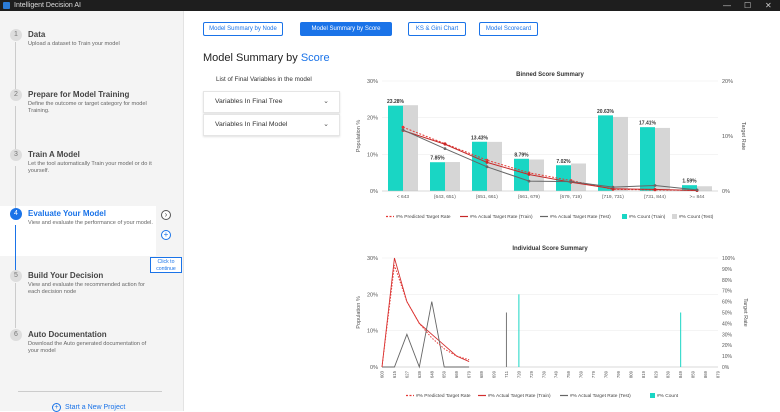 The height and width of the screenshot is (412, 780). I want to click on y2-tick-label: 70%, so click(727, 292).